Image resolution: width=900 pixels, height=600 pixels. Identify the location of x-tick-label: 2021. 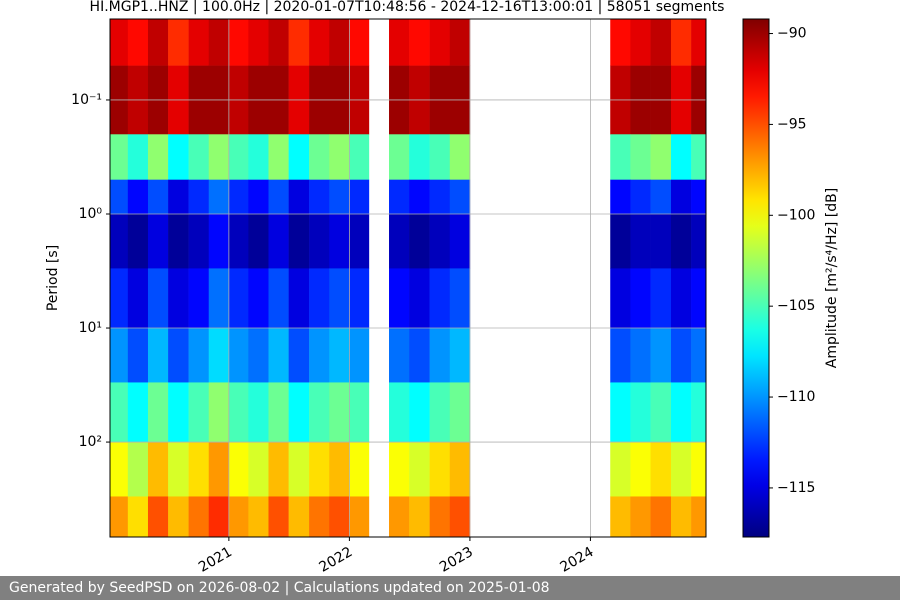
(215, 560).